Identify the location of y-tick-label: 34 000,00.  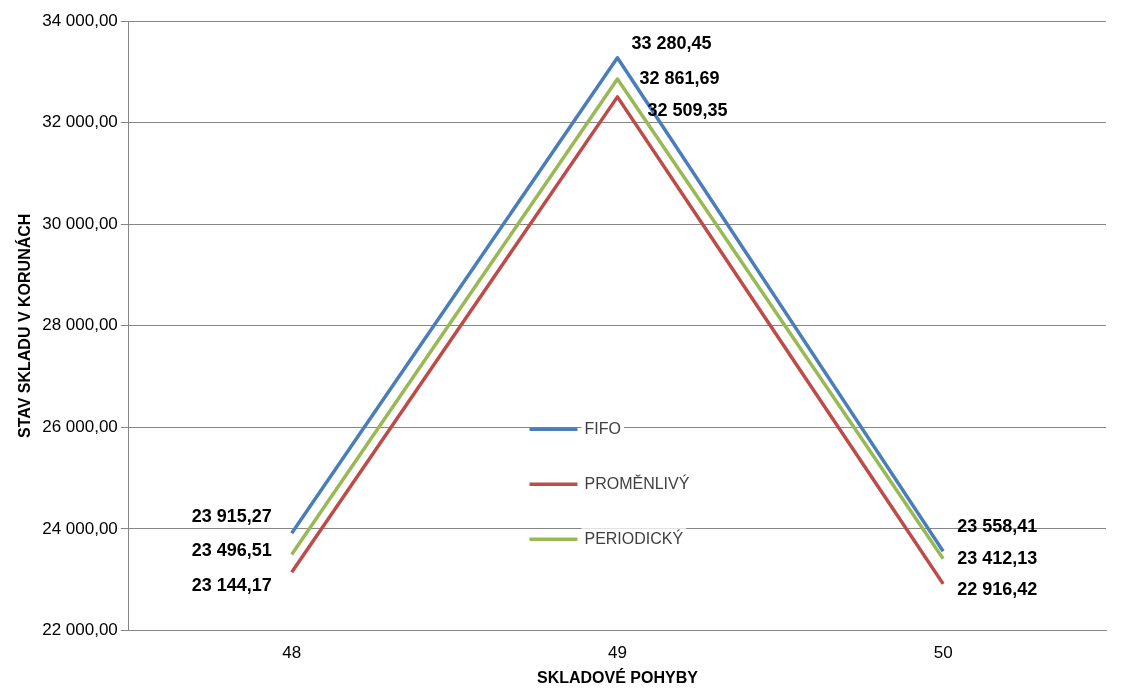
(80, 20).